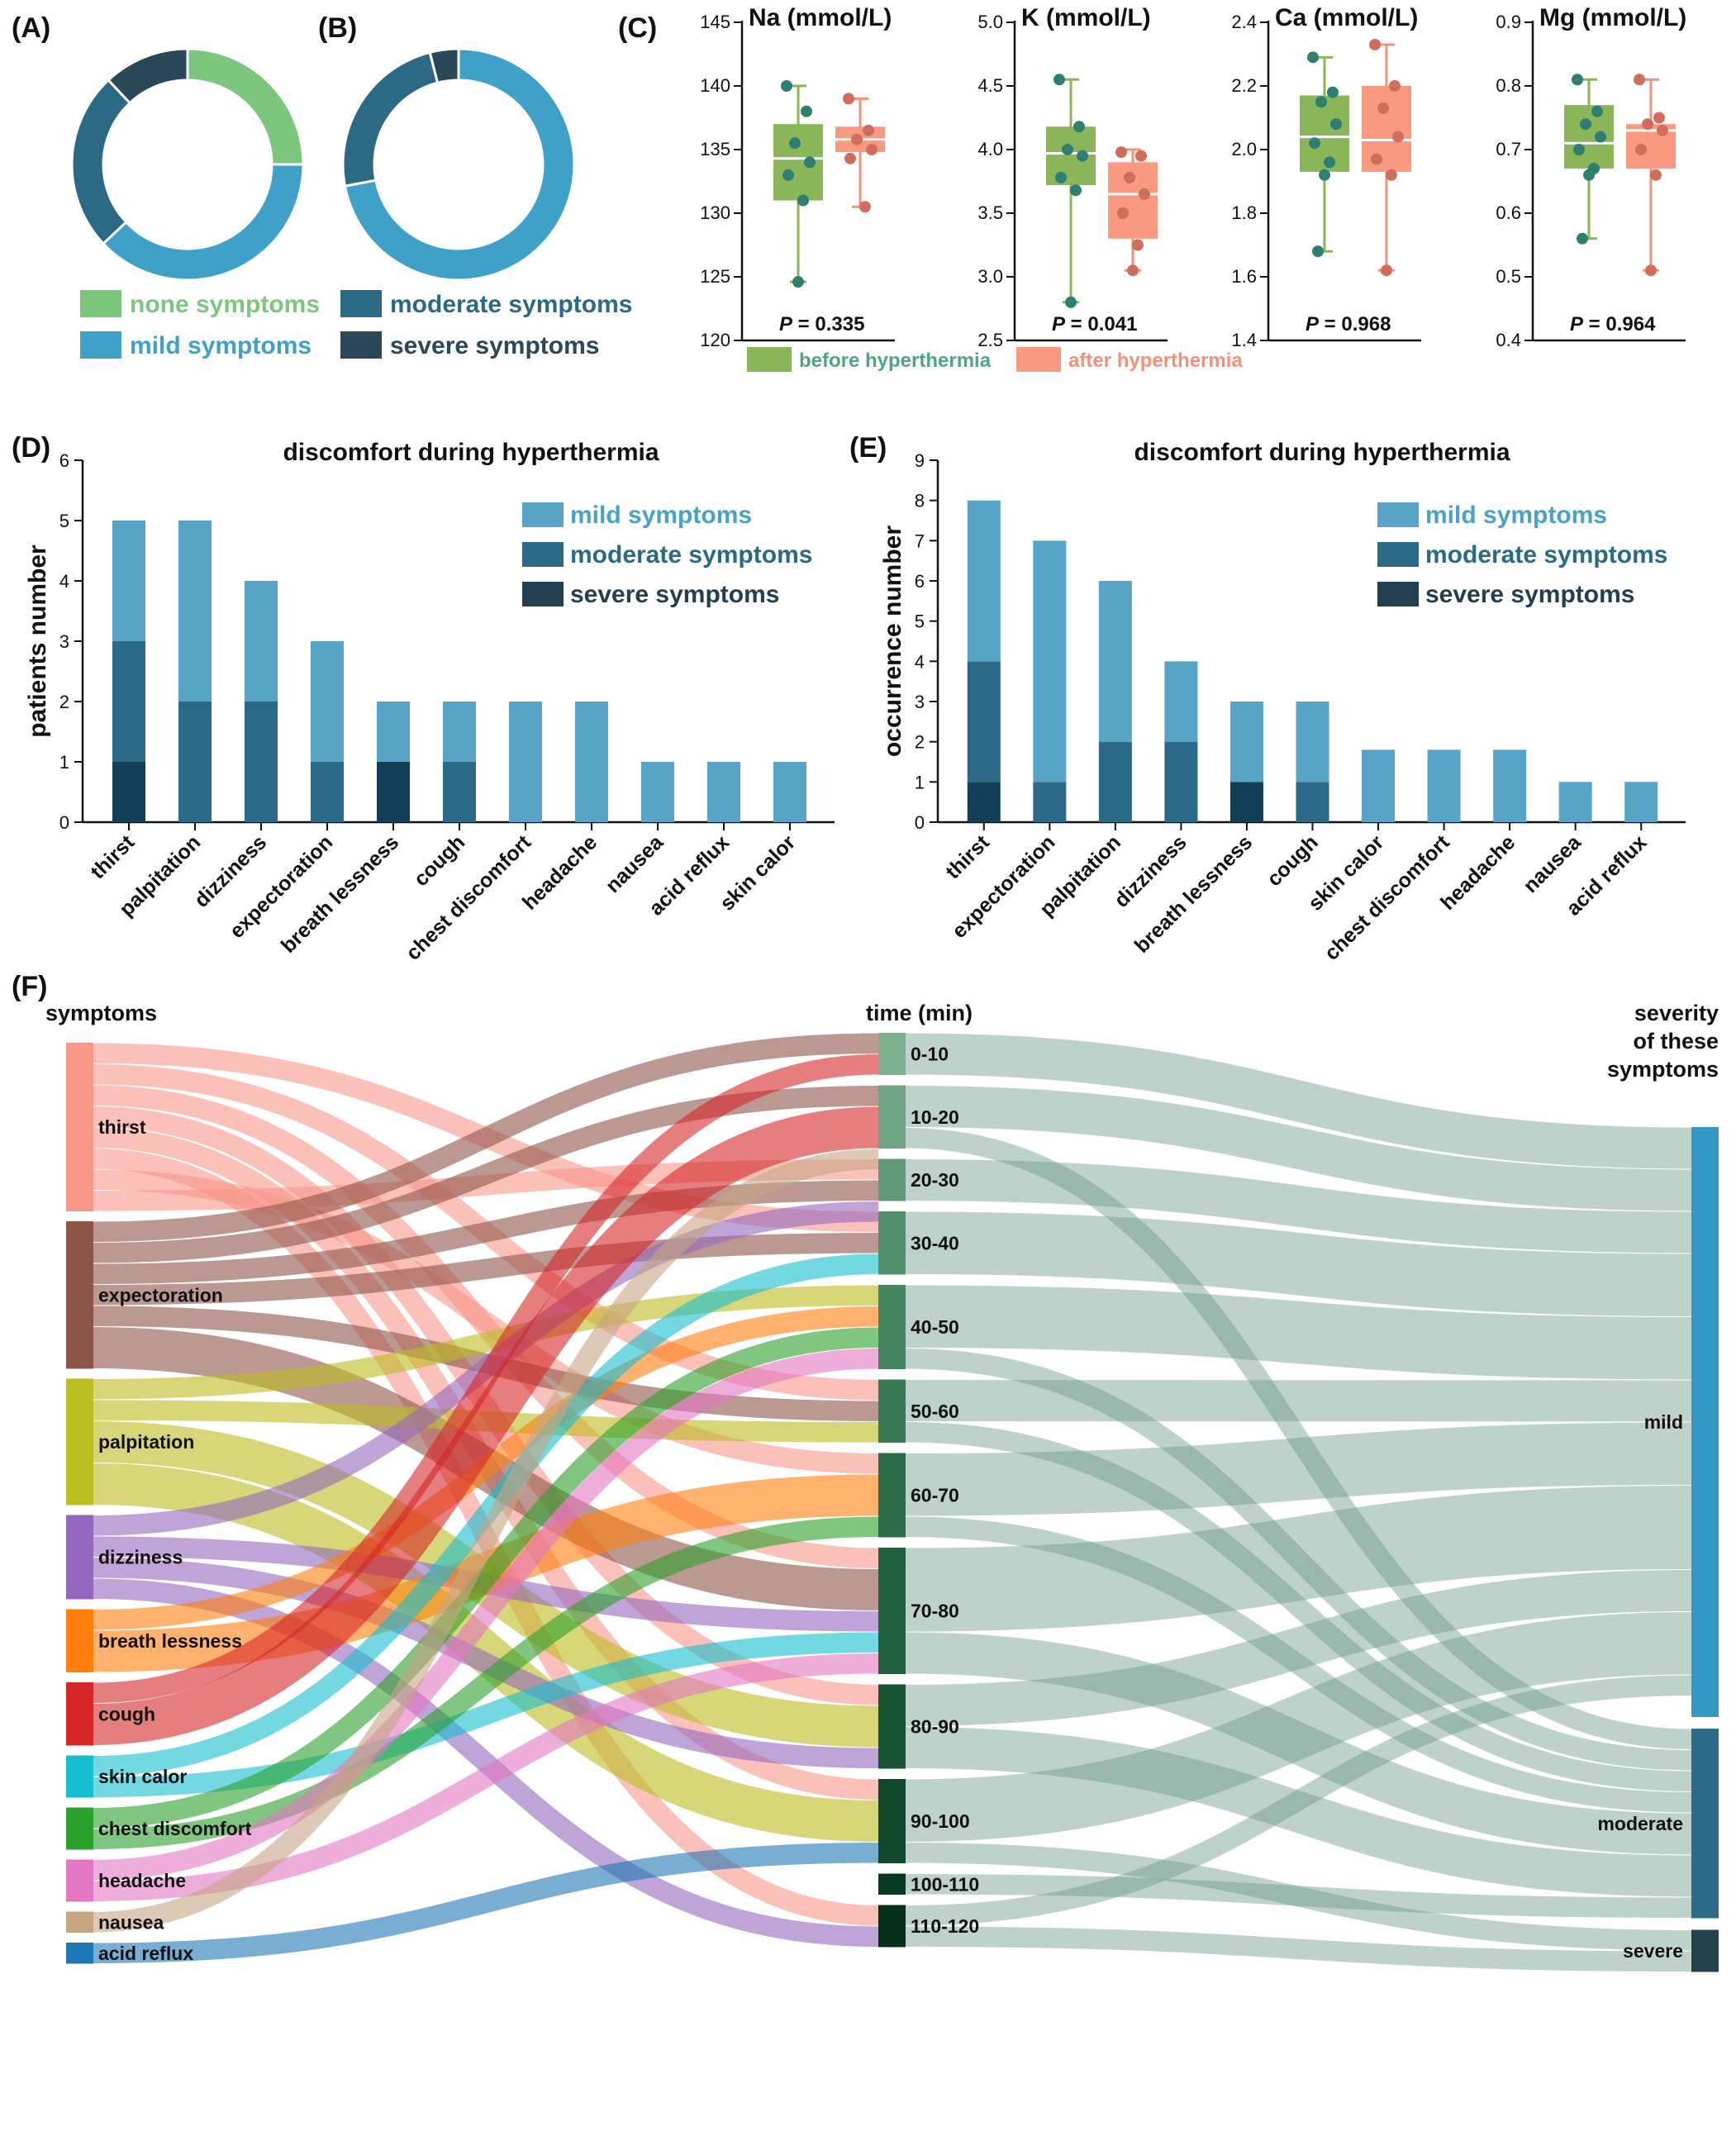 This screenshot has width=1736, height=2131. What do you see at coordinates (393, 792) in the screenshot?
I see `bar-severe-breath-lessness` at bounding box center [393, 792].